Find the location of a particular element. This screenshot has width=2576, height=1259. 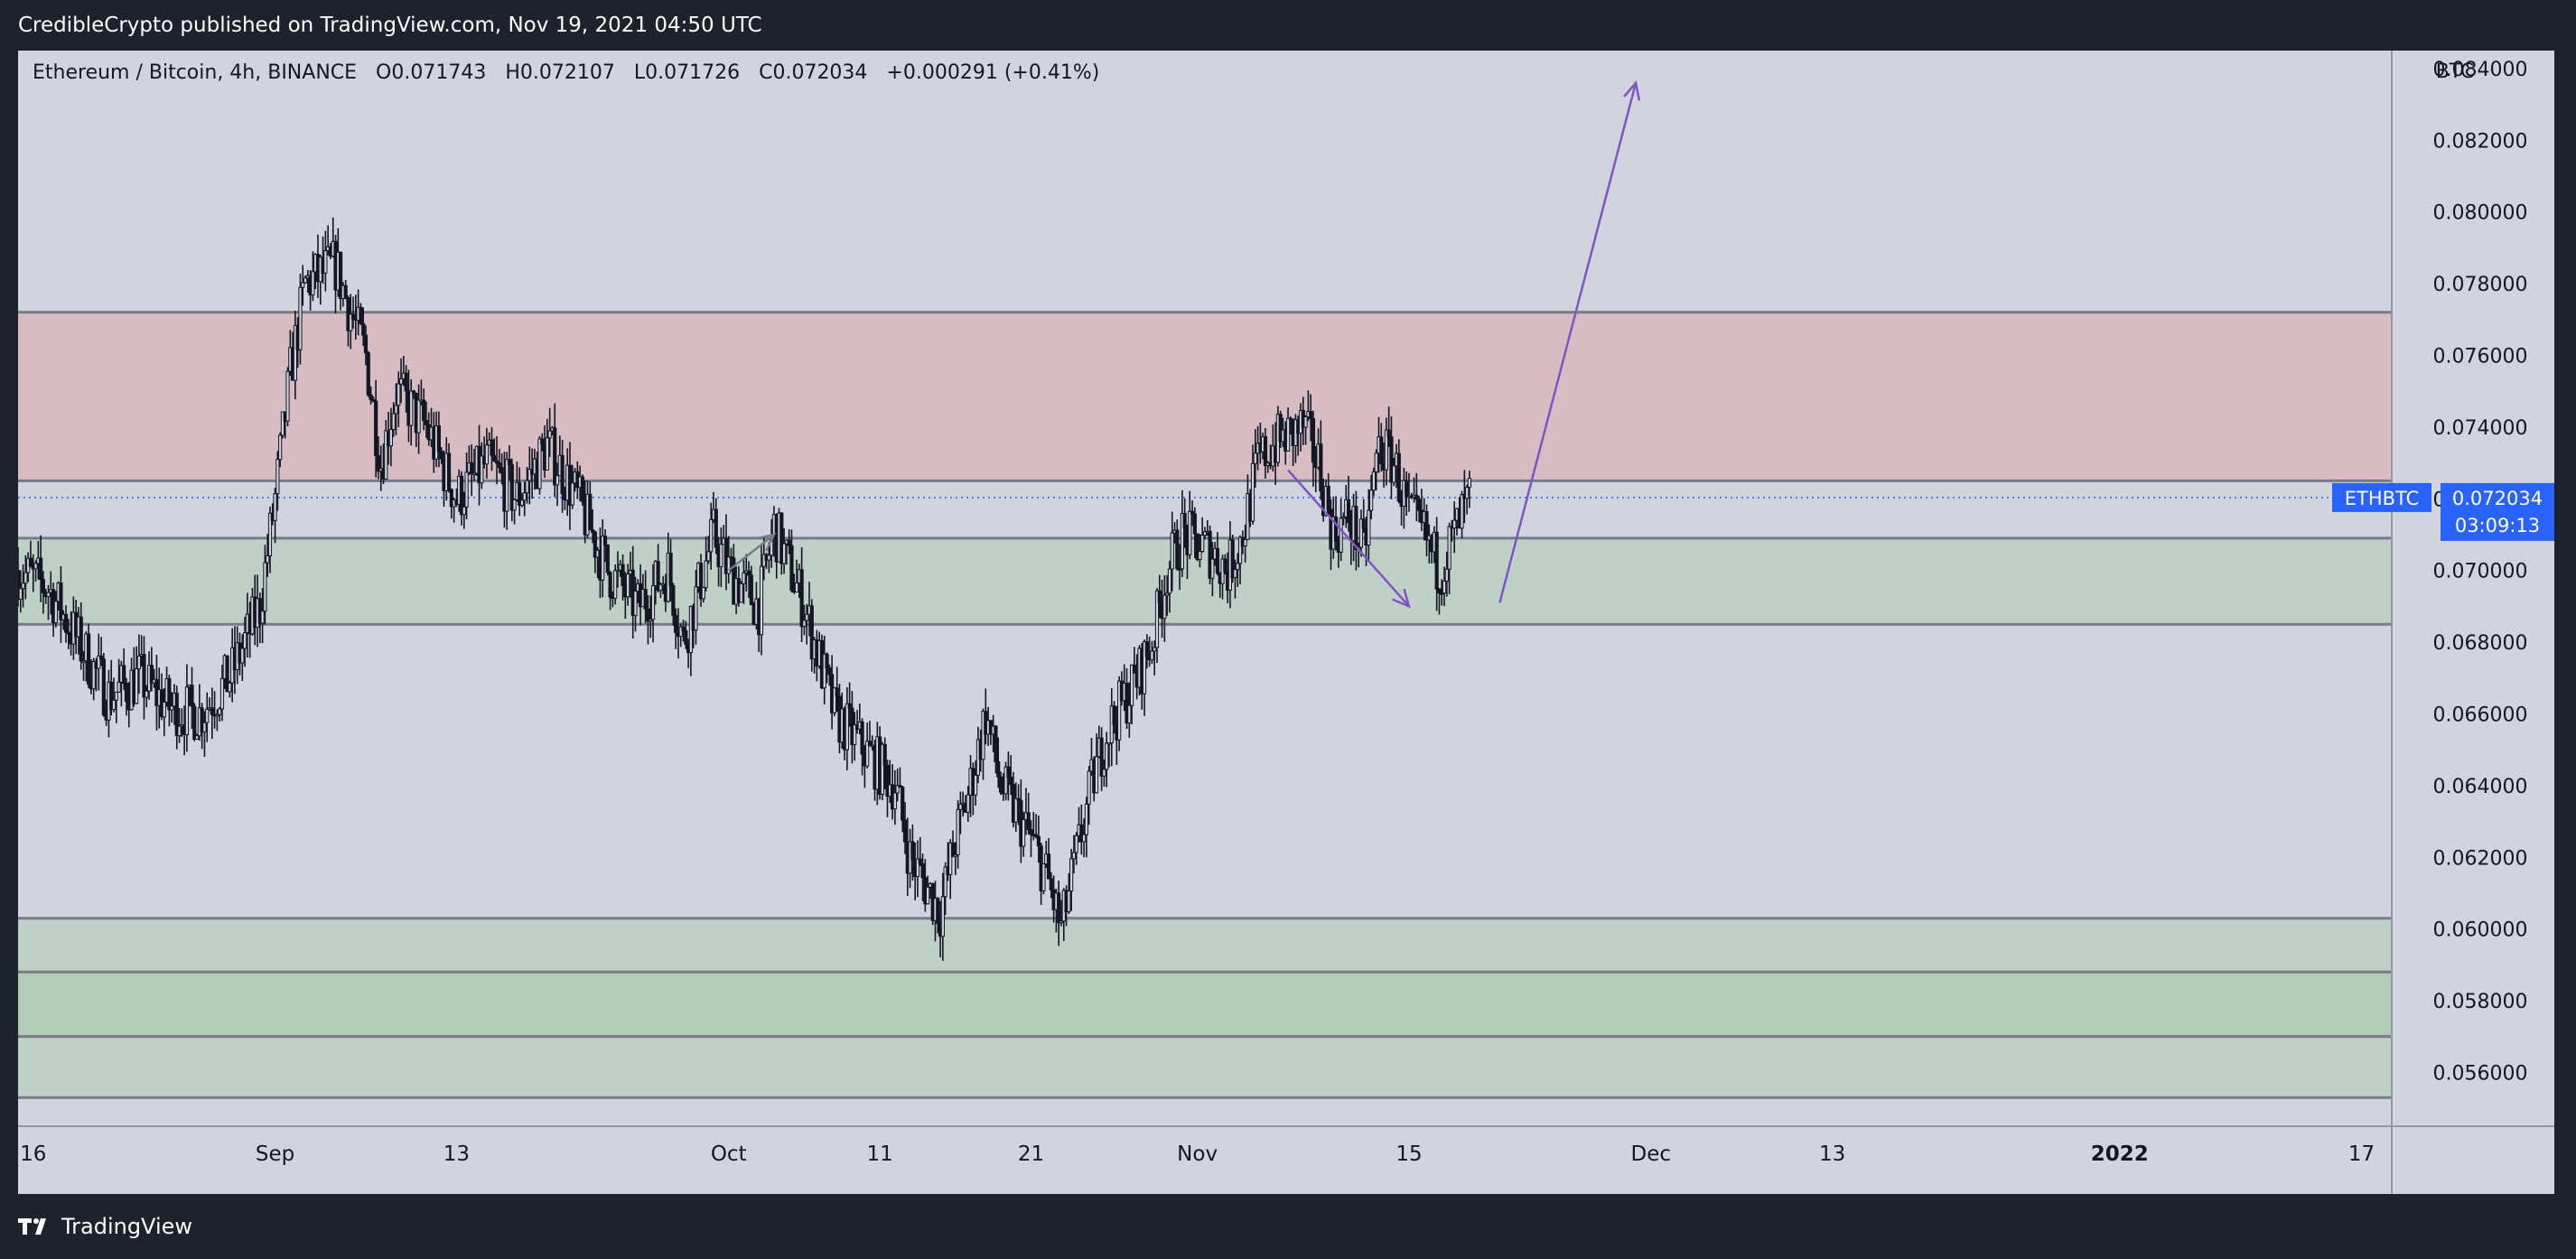

open-value: 0.071743 is located at coordinates (439, 72).